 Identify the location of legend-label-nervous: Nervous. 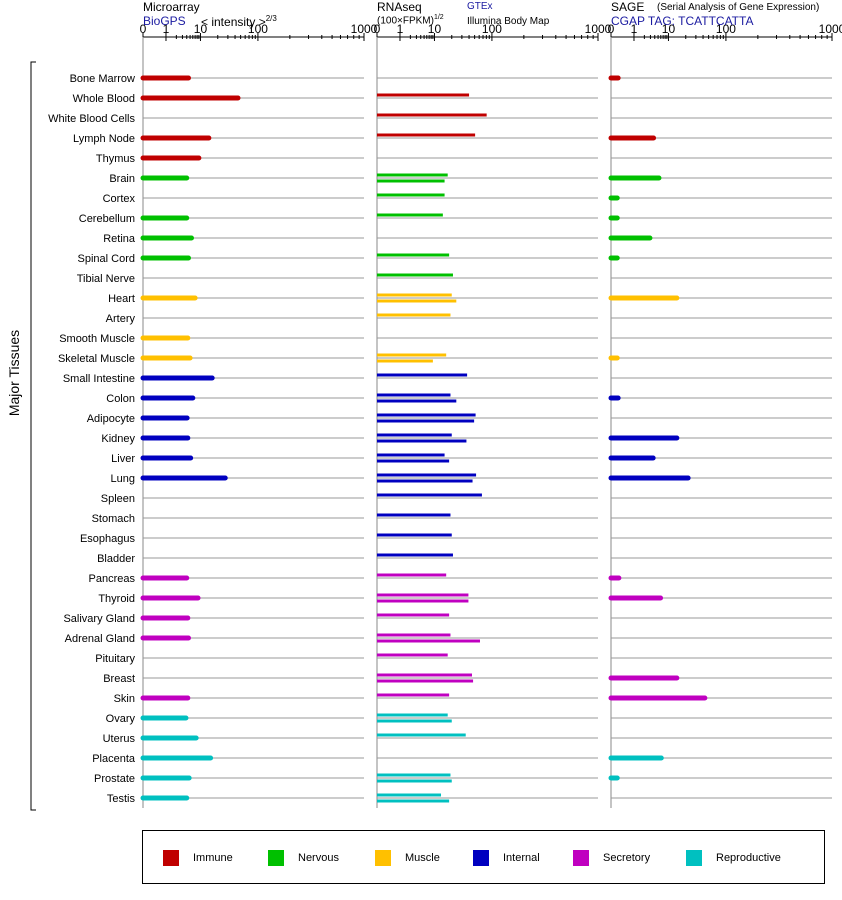
(318, 858).